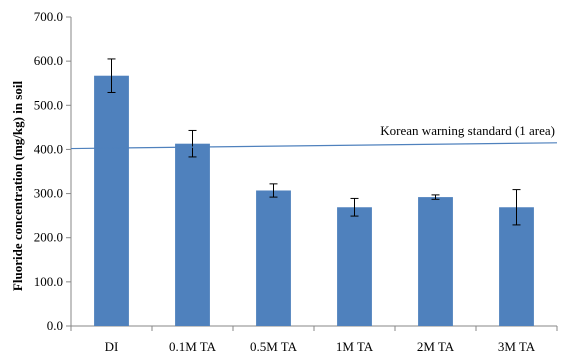  Describe the element at coordinates (48, 281) in the screenshot. I see `y-tick-label: 100.0` at that location.